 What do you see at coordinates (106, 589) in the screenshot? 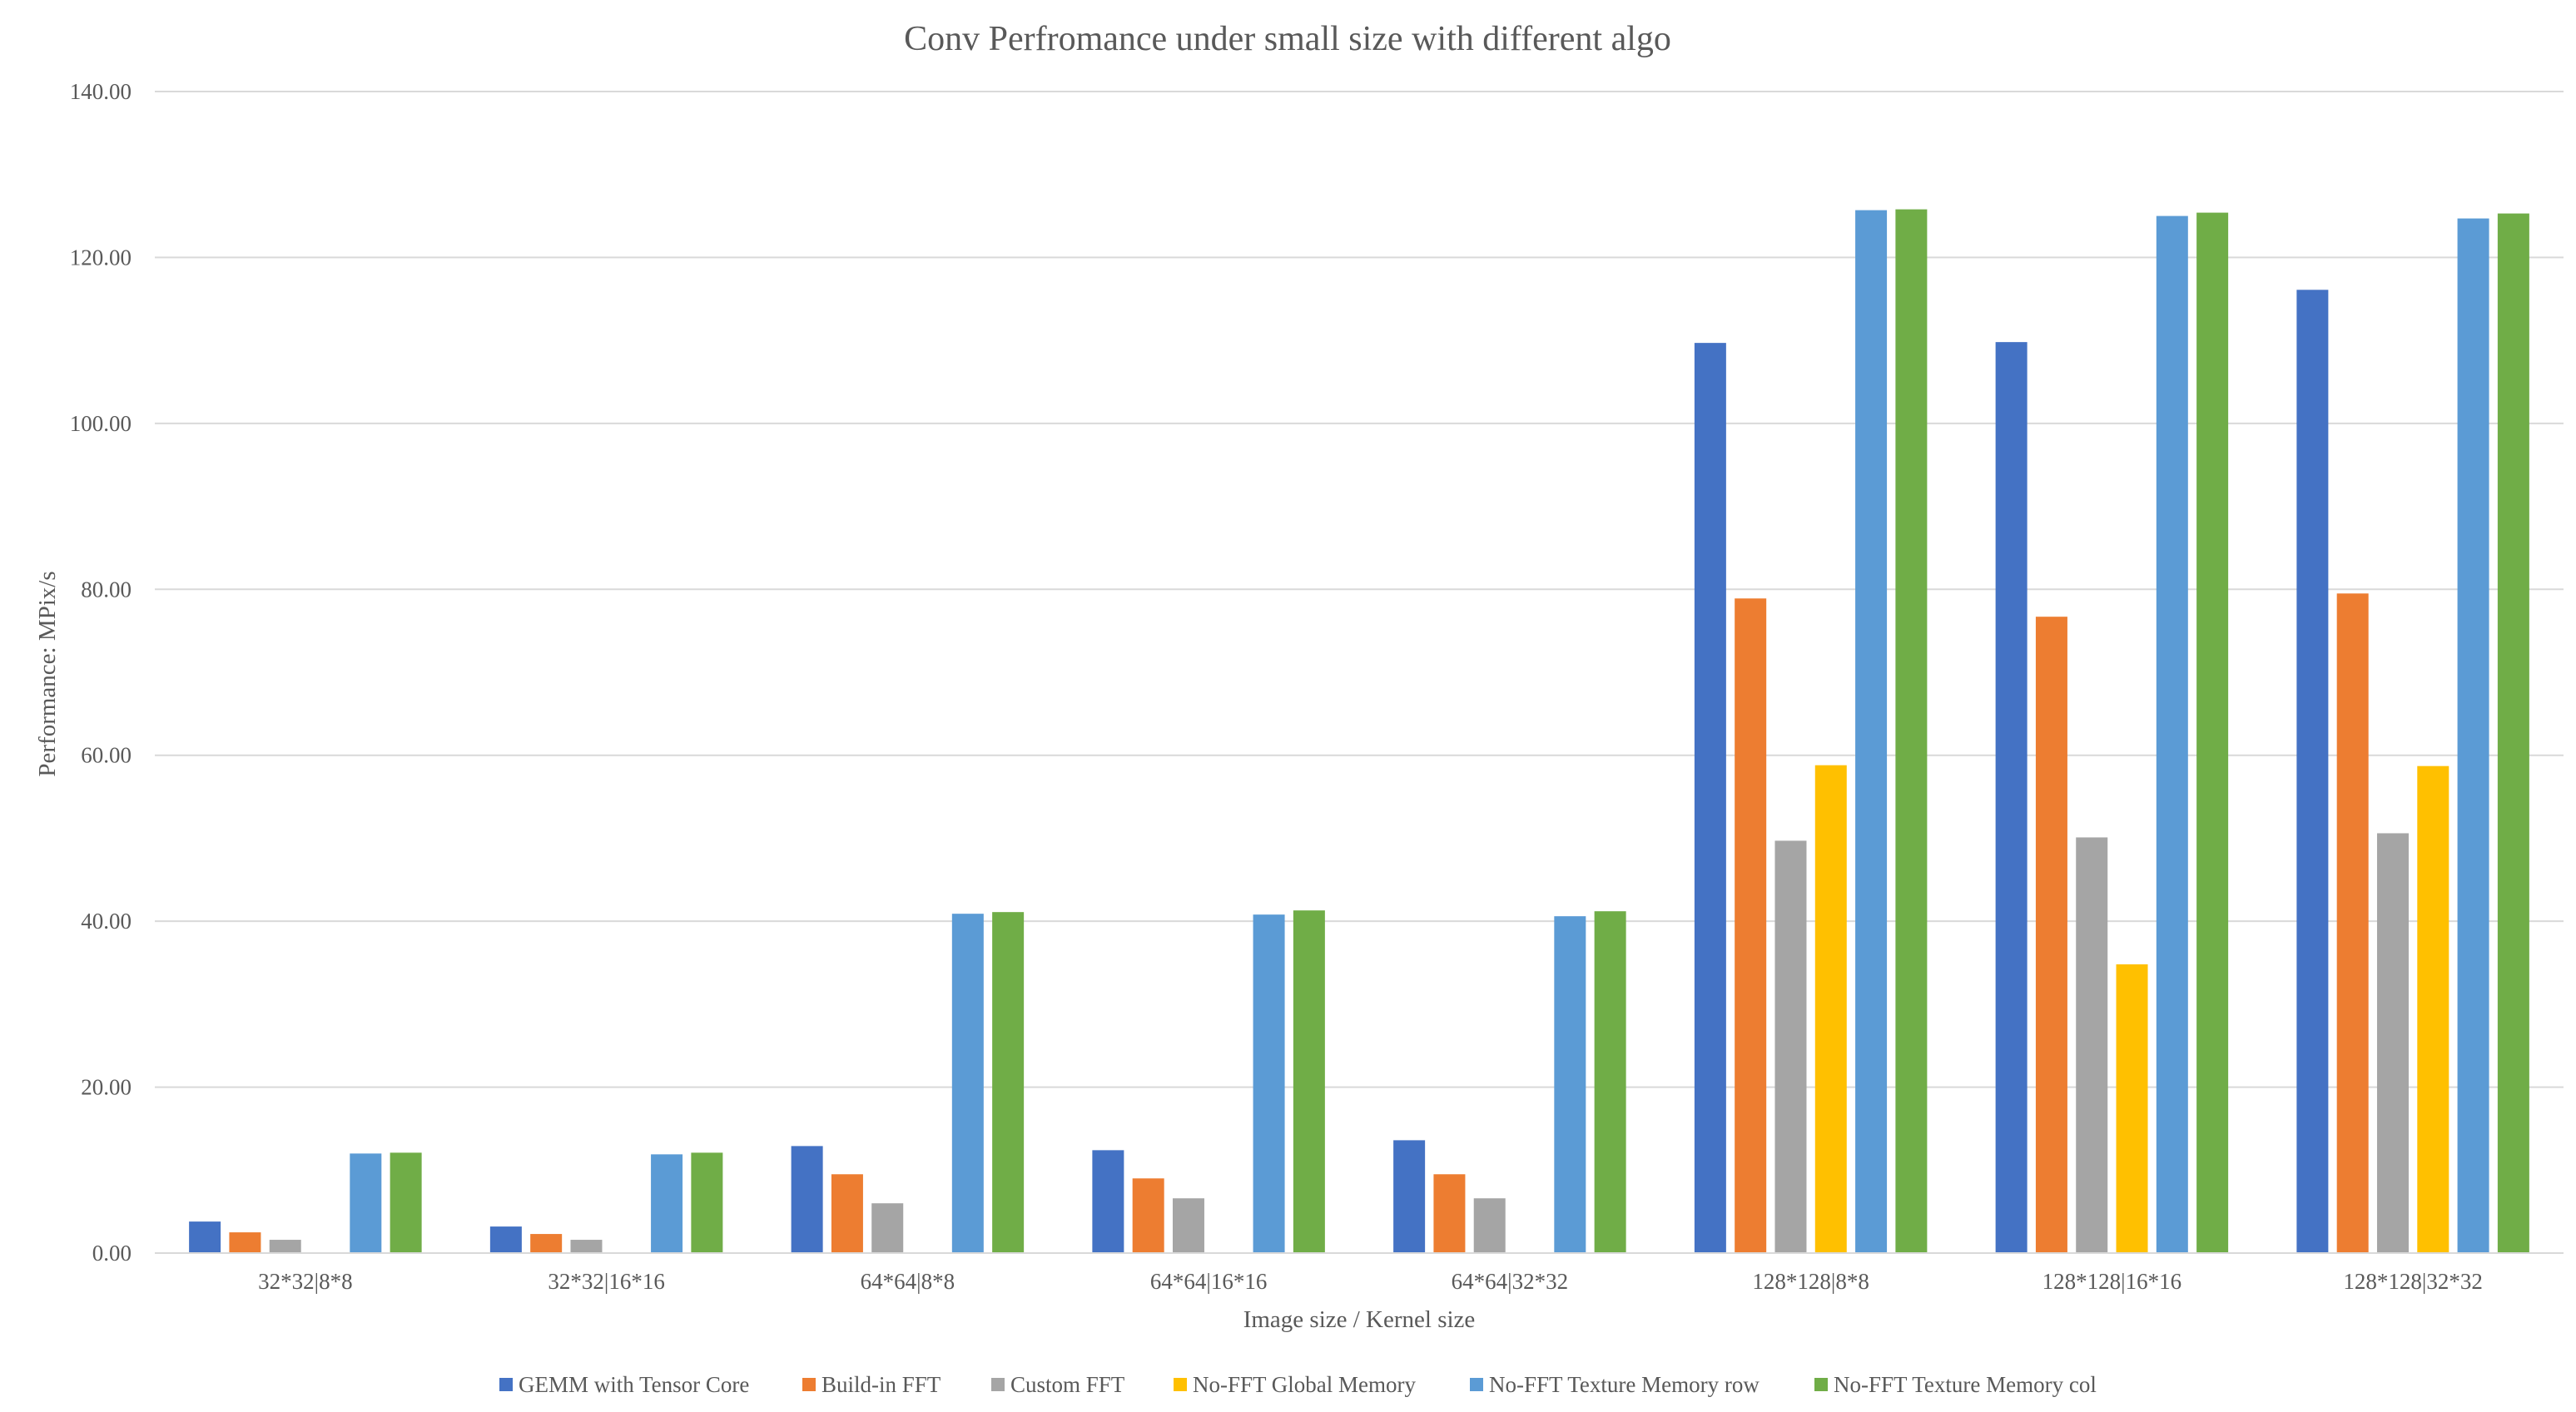
I see `y-tick-label: 80.00` at bounding box center [106, 589].